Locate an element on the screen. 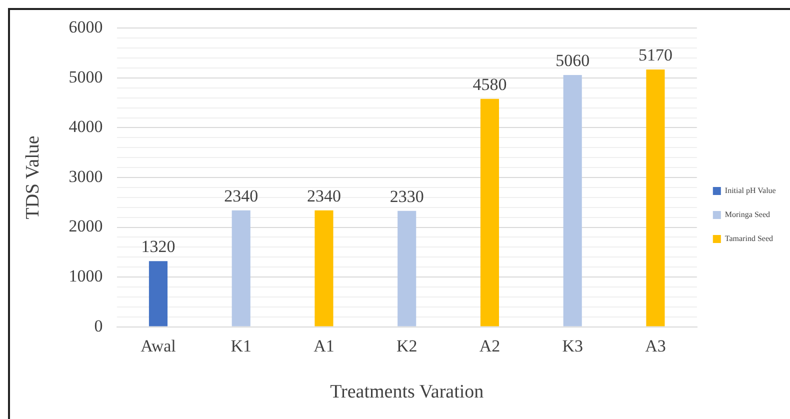 The image size is (790, 419). y-tick-label: 2000 is located at coordinates (85, 226).